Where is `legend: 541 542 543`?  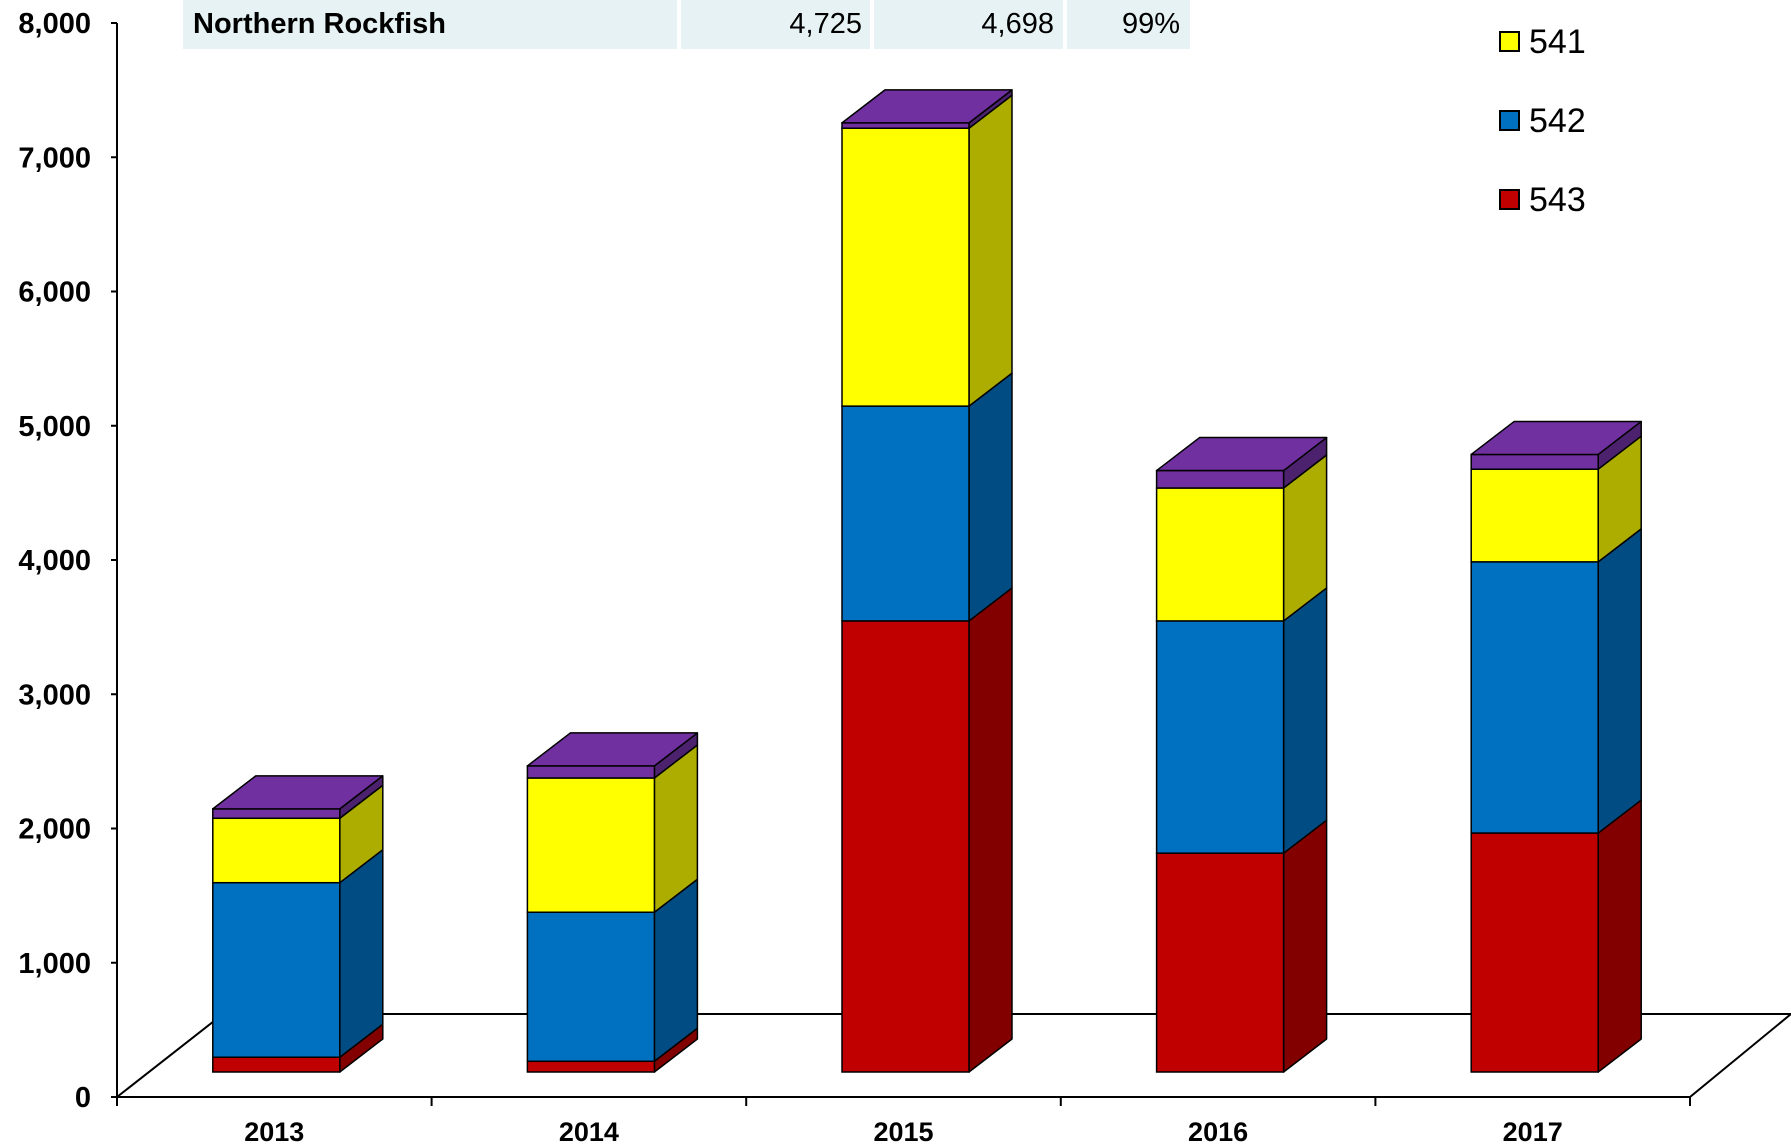 legend: 541 542 543 is located at coordinates (1542, 121).